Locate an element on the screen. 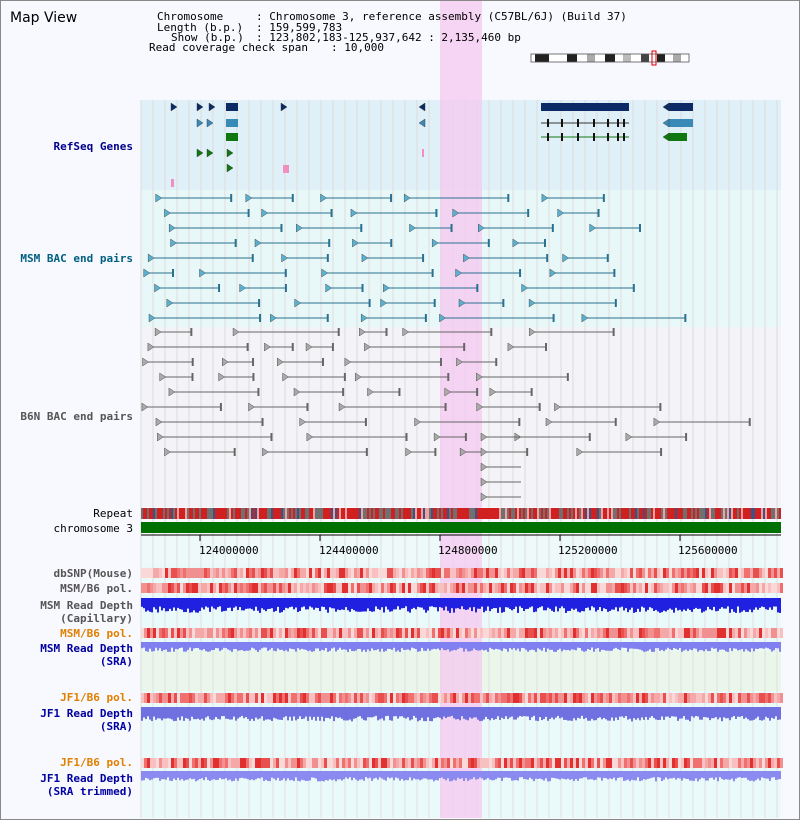 This screenshot has height=820, width=800. refseq-exon is located at coordinates (548, 123).